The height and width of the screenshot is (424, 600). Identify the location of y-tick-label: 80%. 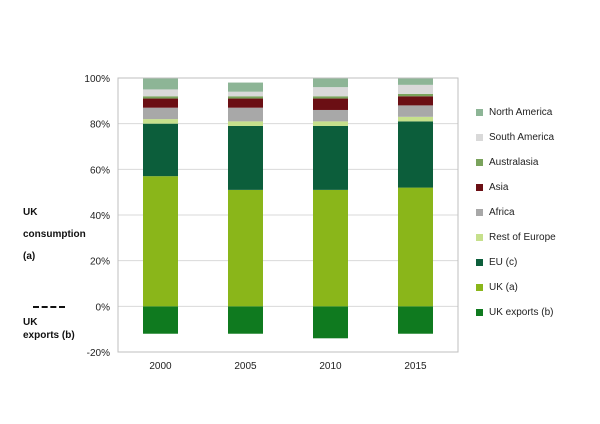
(100, 125).